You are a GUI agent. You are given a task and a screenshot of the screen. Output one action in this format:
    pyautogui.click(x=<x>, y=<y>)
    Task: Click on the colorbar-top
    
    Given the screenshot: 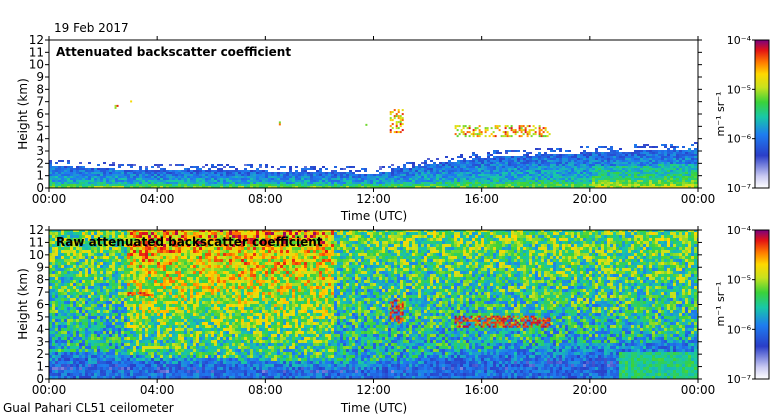 What is the action you would take?
    pyautogui.click(x=762, y=114)
    